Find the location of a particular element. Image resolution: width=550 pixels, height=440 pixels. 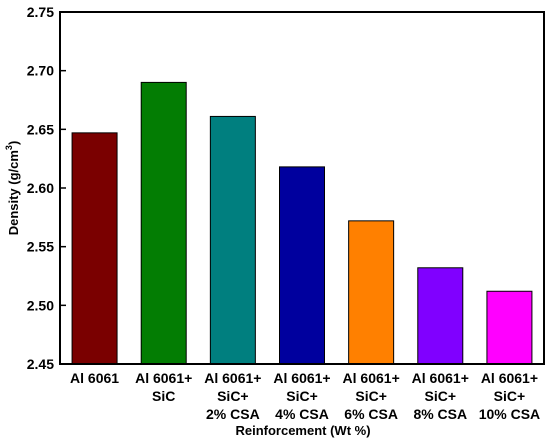

y-tick-label: 2.50 is located at coordinates (40, 305).